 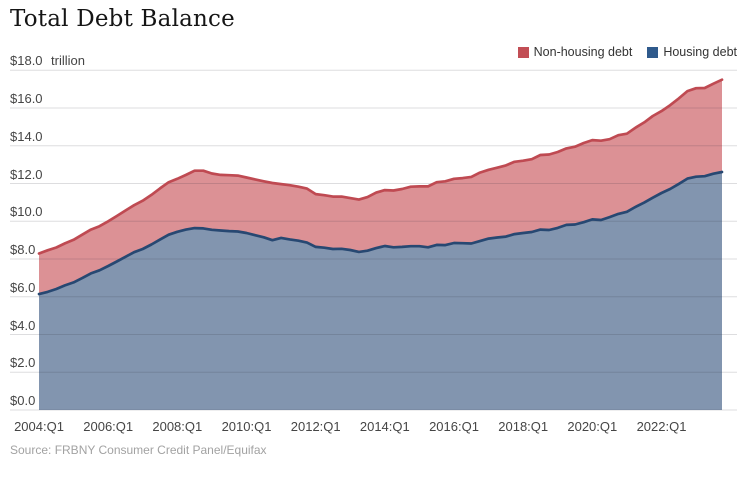 What do you see at coordinates (592, 426) in the screenshot?
I see `x-tick-label-2020-Q1: 2020:Q1` at bounding box center [592, 426].